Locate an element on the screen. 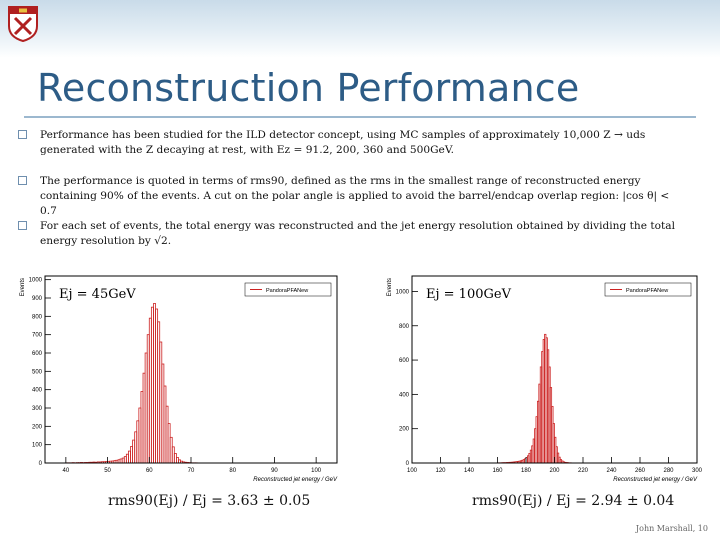 The height and width of the screenshot is (540, 720). x-tick-label: 40 is located at coordinates (66, 471).